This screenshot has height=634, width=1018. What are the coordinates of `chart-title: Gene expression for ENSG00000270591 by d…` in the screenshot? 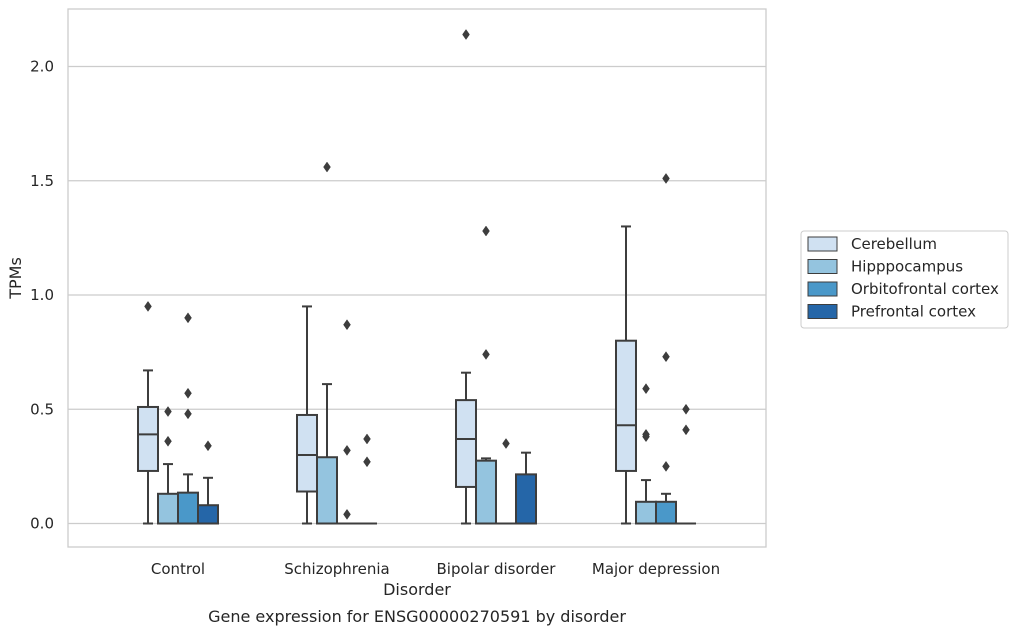 It's located at (417, 616).